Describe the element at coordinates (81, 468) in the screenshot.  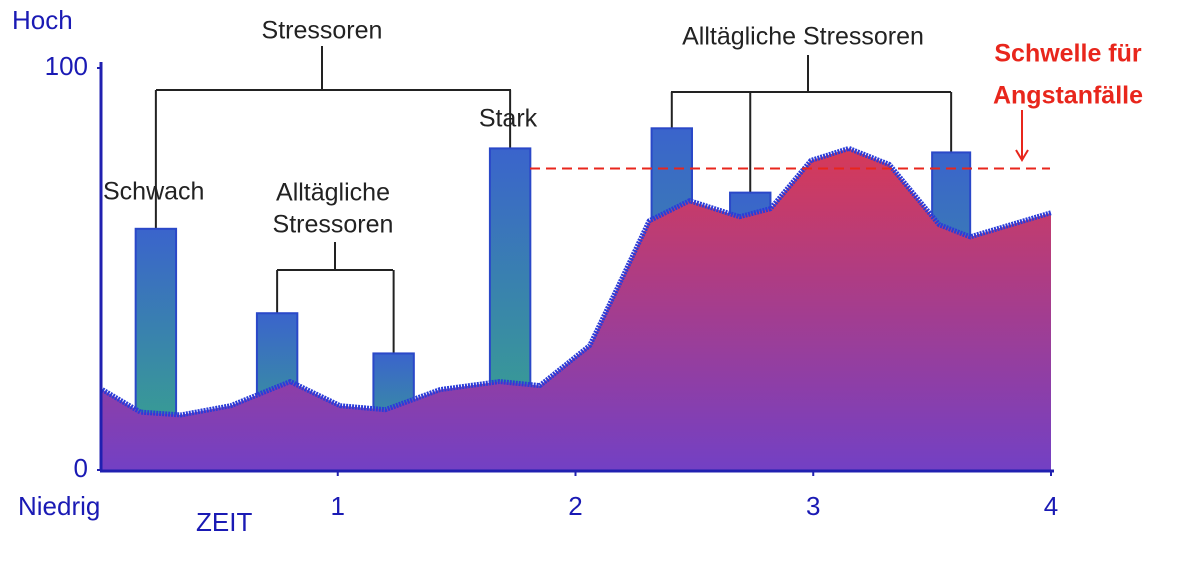
I see `y-tick-label: 0` at that location.